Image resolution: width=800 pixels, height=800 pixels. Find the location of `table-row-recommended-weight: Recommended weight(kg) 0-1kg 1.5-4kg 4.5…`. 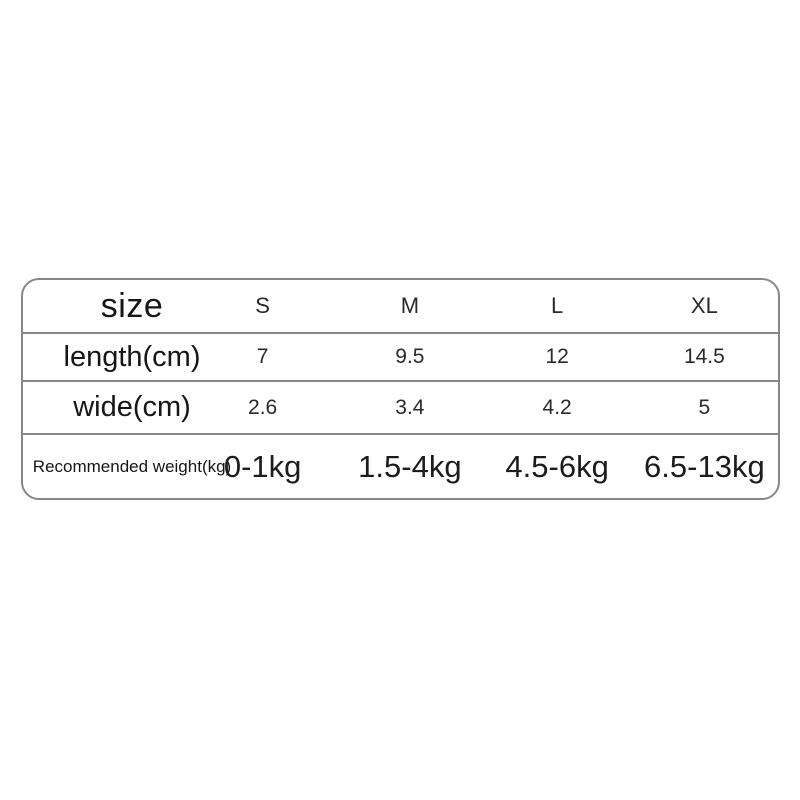

table-row-recommended-weight: Recommended weight(kg) 0-1kg 1.5-4kg 4.5… is located at coordinates (400, 465).